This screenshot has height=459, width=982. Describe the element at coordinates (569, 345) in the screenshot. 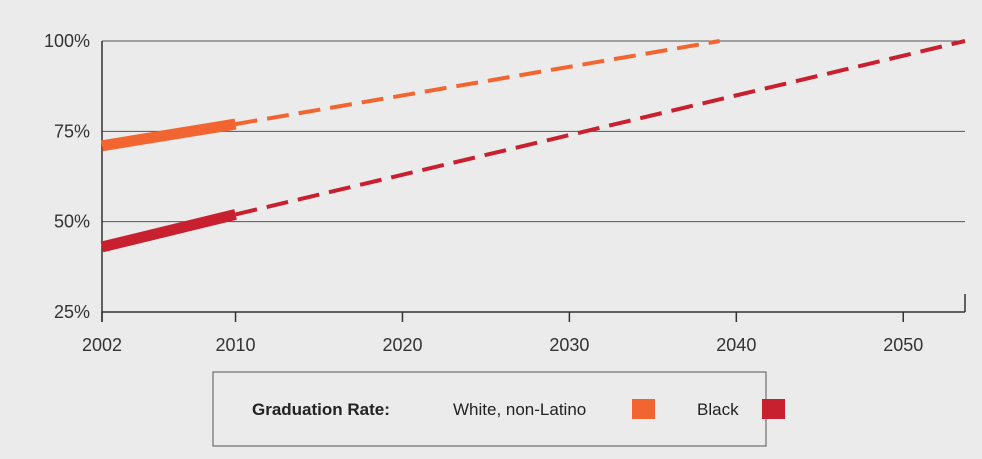

I see `x-tick-label: 2030` at that location.